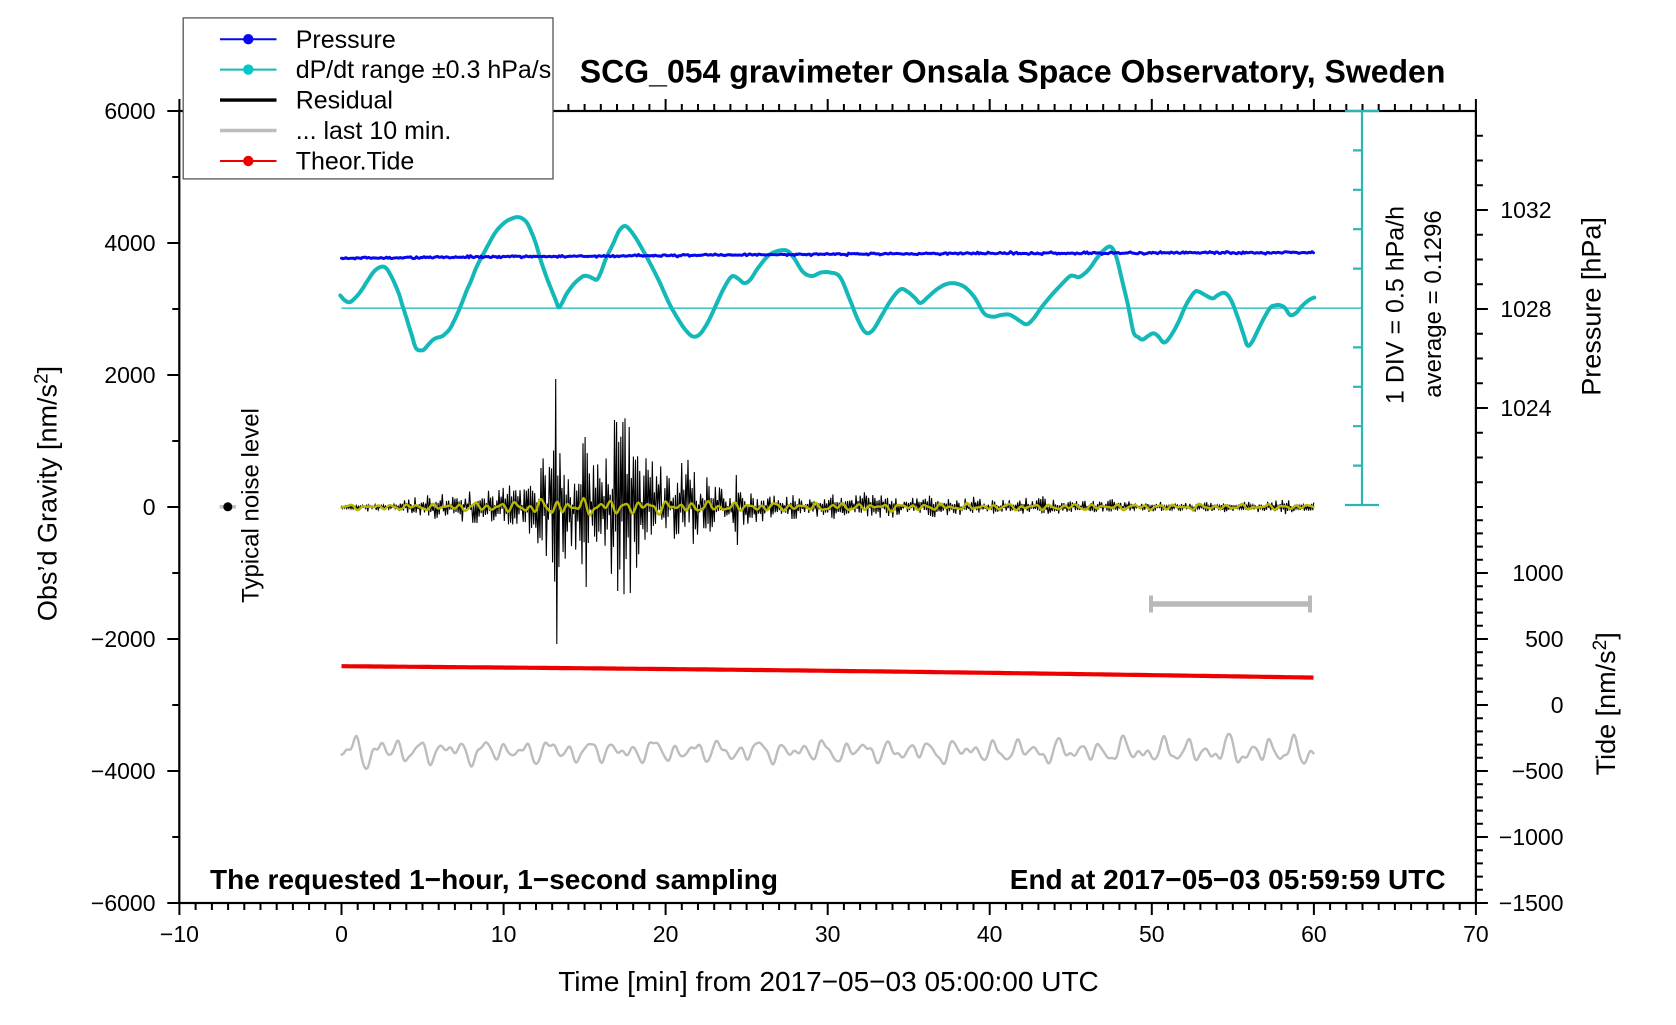  What do you see at coordinates (1537, 573) in the screenshot?
I see `svg-text: 1000` at bounding box center [1537, 573].